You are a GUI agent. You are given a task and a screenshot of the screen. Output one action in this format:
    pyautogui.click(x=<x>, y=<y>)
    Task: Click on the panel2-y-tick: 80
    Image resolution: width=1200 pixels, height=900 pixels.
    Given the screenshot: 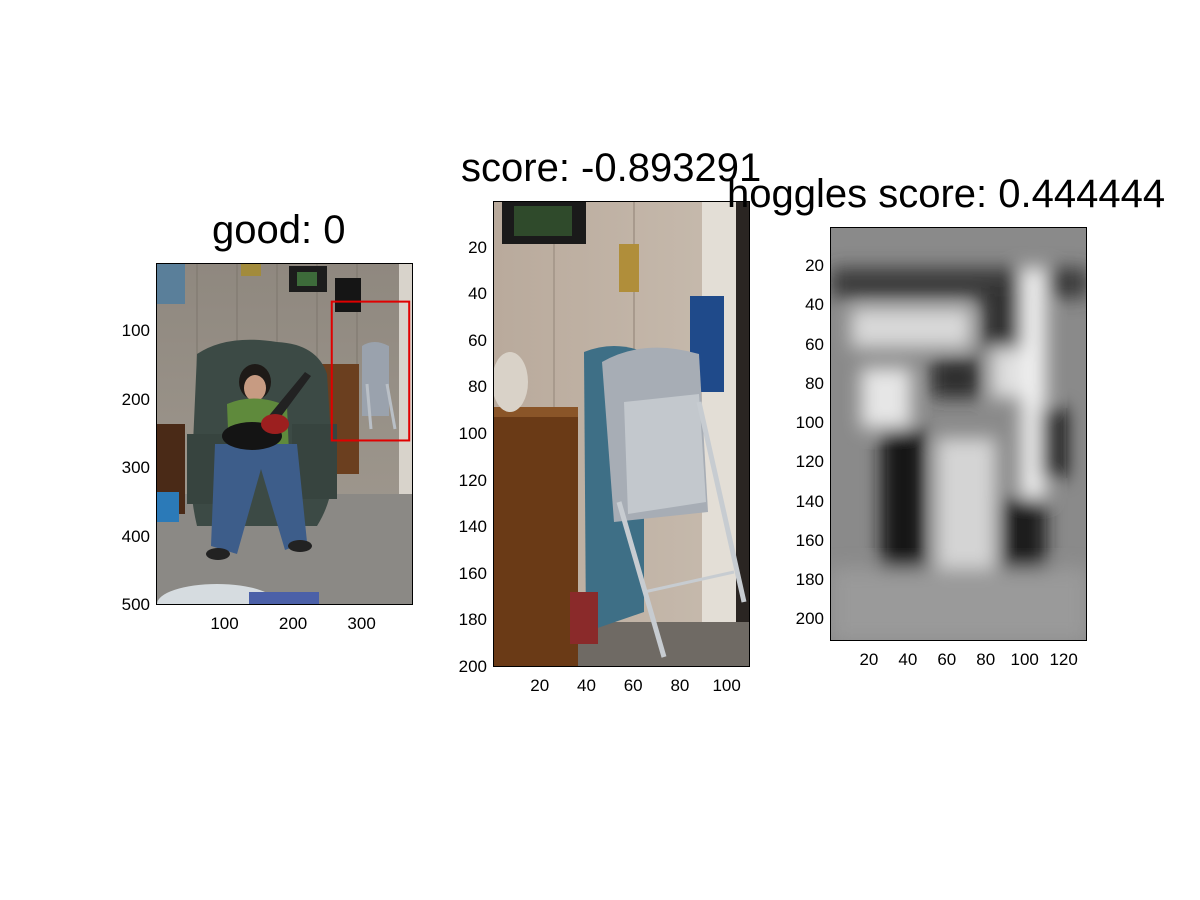 What is the action you would take?
    pyautogui.click(x=457, y=386)
    